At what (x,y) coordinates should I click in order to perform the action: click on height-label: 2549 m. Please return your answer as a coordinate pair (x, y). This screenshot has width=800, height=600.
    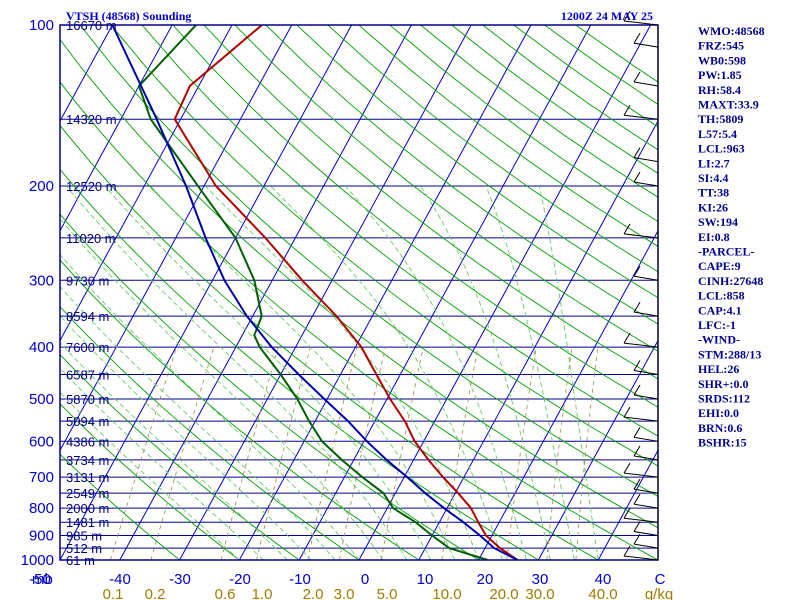
    Looking at the image, I should click on (87, 493).